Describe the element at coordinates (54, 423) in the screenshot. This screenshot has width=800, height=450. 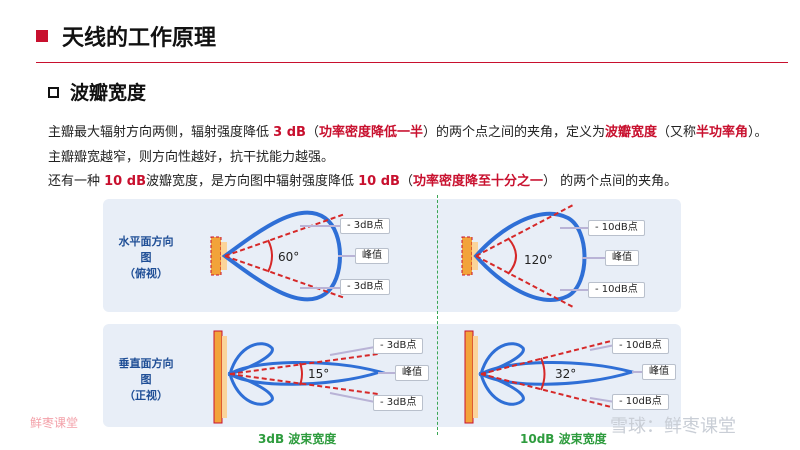
I see `watermark-left: 鲜枣课堂` at that location.